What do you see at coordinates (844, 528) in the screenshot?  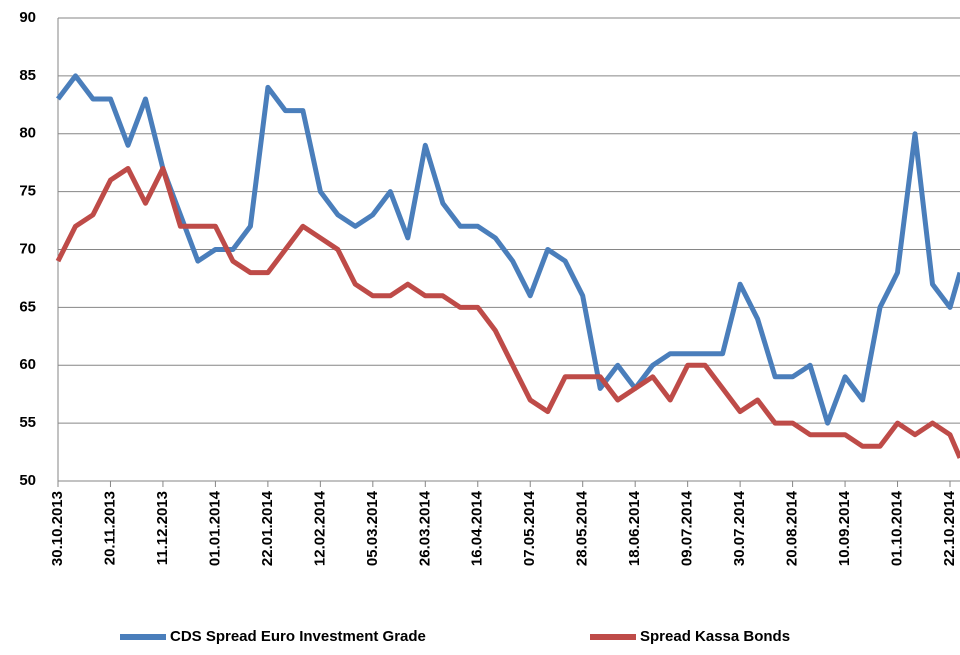 I see `x-tick-label: 10.09.2014` at bounding box center [844, 528].